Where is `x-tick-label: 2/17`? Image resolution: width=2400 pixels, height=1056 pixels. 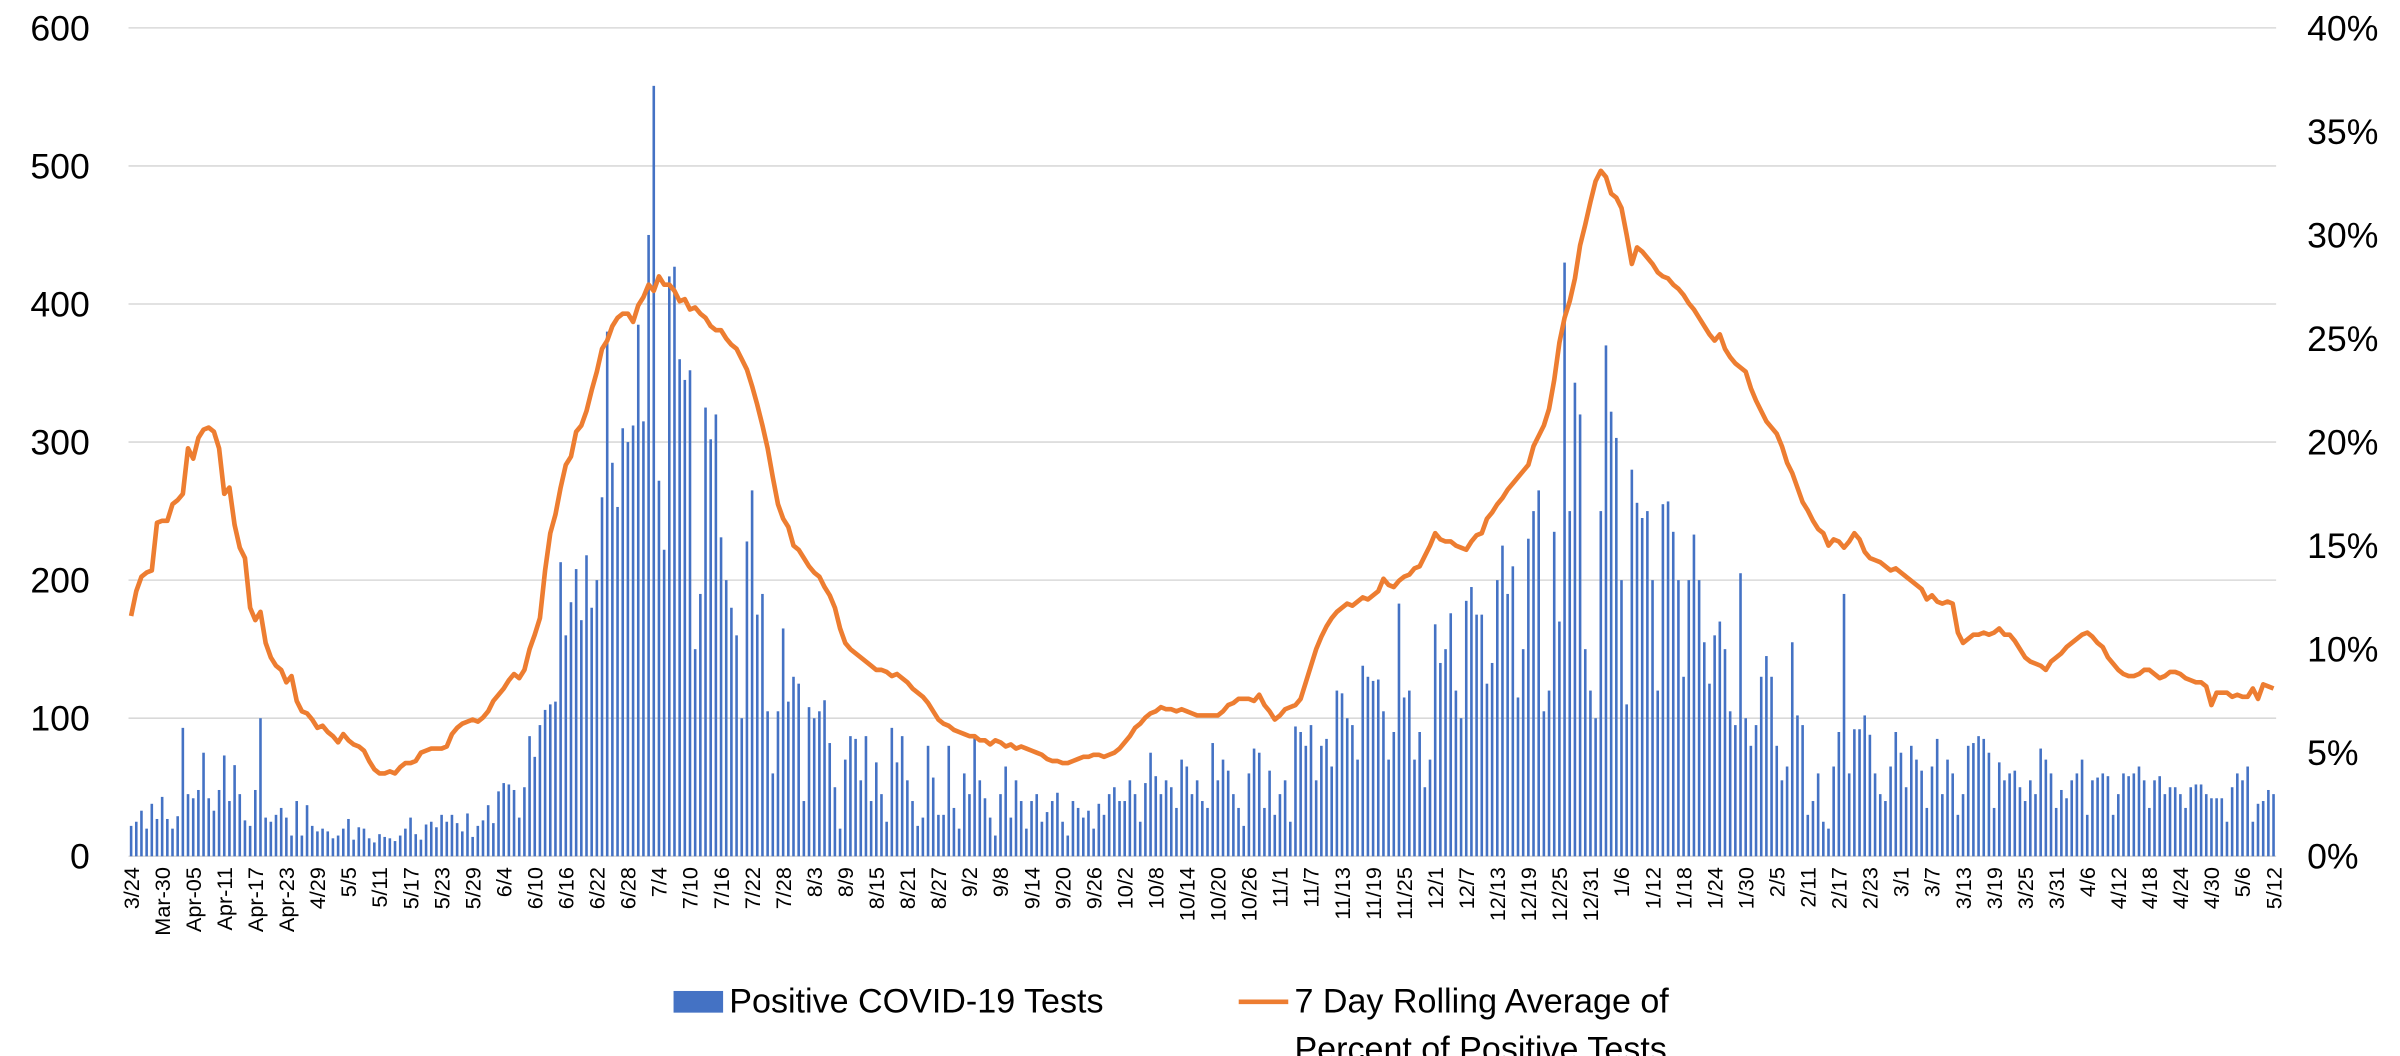
x-tick-label: 2/17 is located at coordinates (1839, 888).